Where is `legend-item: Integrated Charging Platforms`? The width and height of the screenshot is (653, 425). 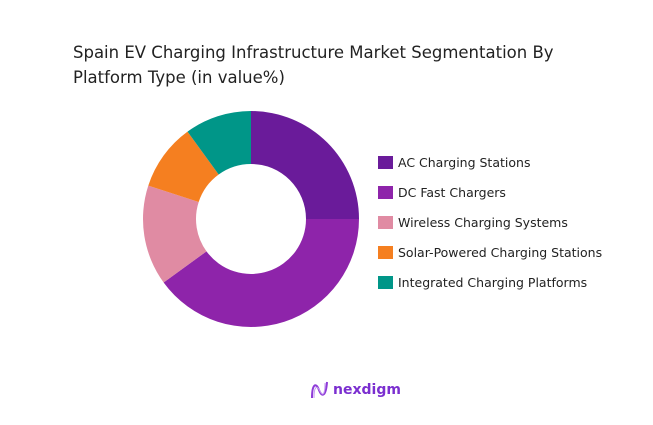
legend-item: Integrated Charging Platforms is located at coordinates (490, 282).